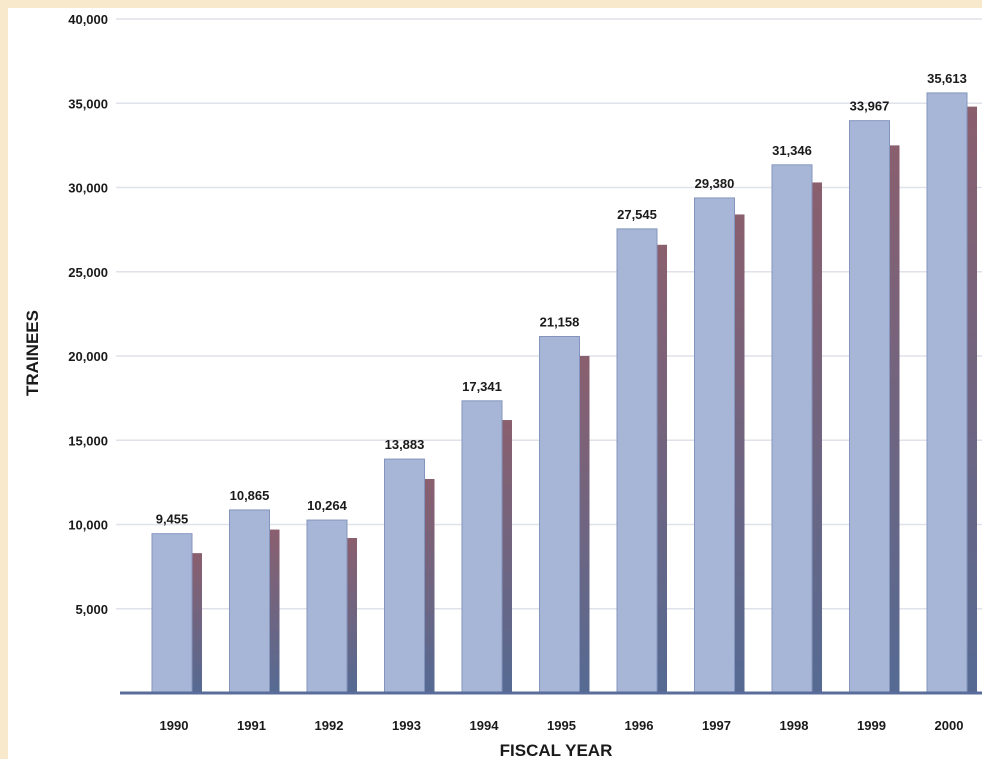  I want to click on y-tick-label: 30,000, so click(88, 188).